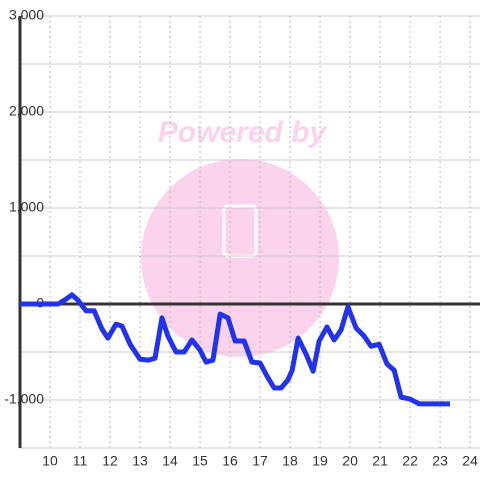  I want to click on x-tick-label: 22, so click(410, 461).